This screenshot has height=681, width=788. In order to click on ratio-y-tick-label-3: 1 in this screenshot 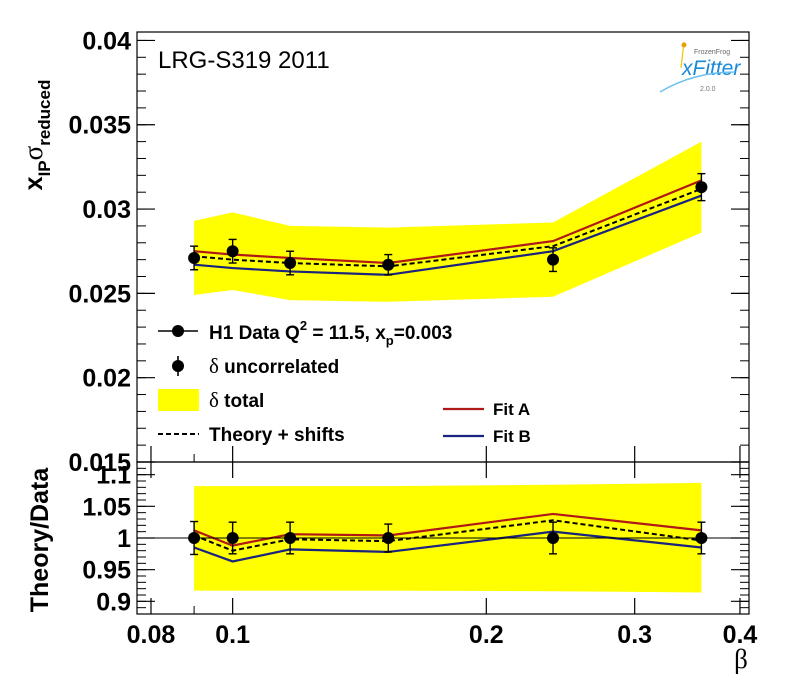, I will do `click(124, 539)`.